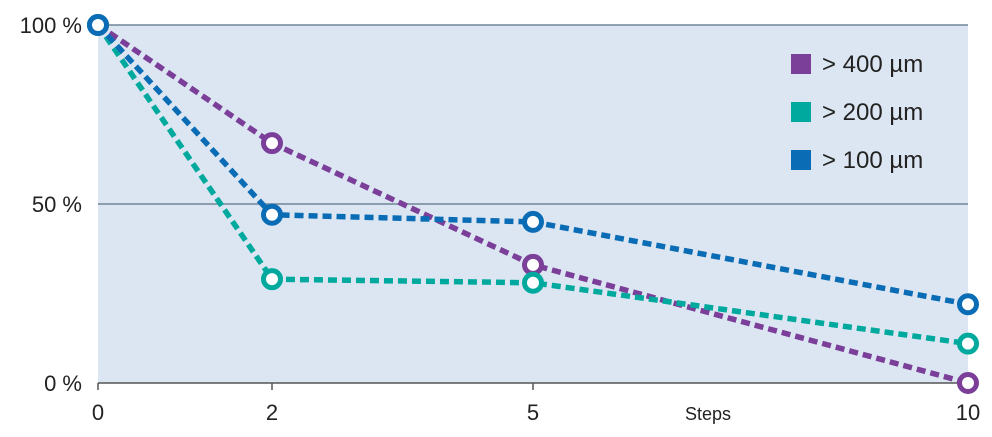 This screenshot has height=437, width=992. What do you see at coordinates (63, 383) in the screenshot?
I see `y-tick-label-0: 0 %` at bounding box center [63, 383].